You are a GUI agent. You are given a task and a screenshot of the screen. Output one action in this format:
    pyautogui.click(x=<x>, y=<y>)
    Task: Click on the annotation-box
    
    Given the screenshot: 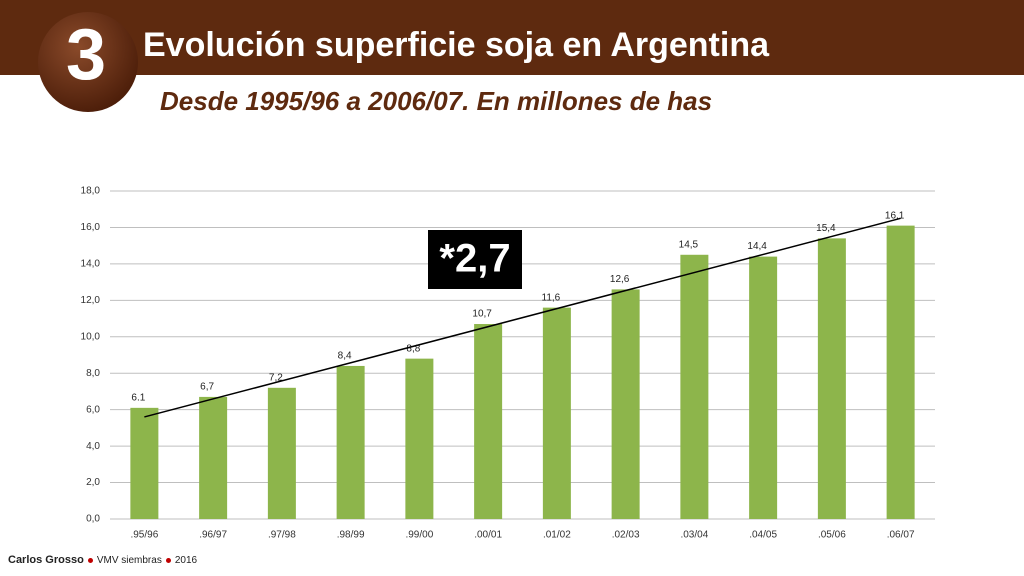 What is the action you would take?
    pyautogui.click(x=475, y=259)
    